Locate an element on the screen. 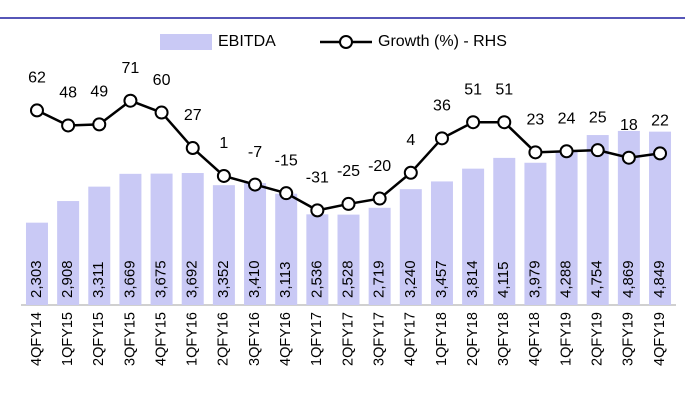 The height and width of the screenshot is (405, 685). bar-value-label: 3,692 is located at coordinates (192, 279).